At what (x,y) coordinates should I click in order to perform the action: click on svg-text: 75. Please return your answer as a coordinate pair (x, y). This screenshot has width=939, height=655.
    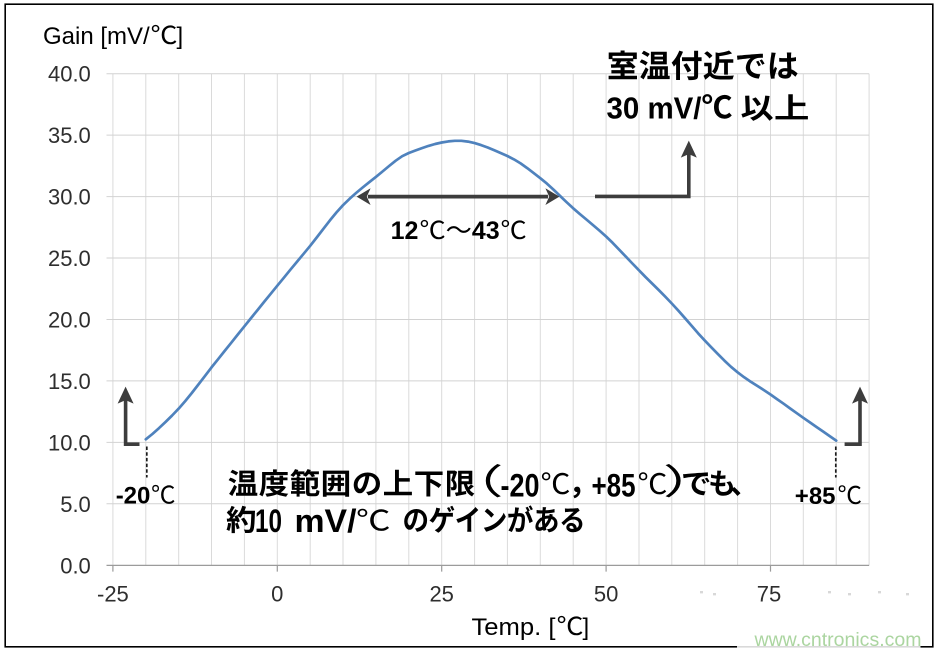
    Looking at the image, I should click on (769, 594).